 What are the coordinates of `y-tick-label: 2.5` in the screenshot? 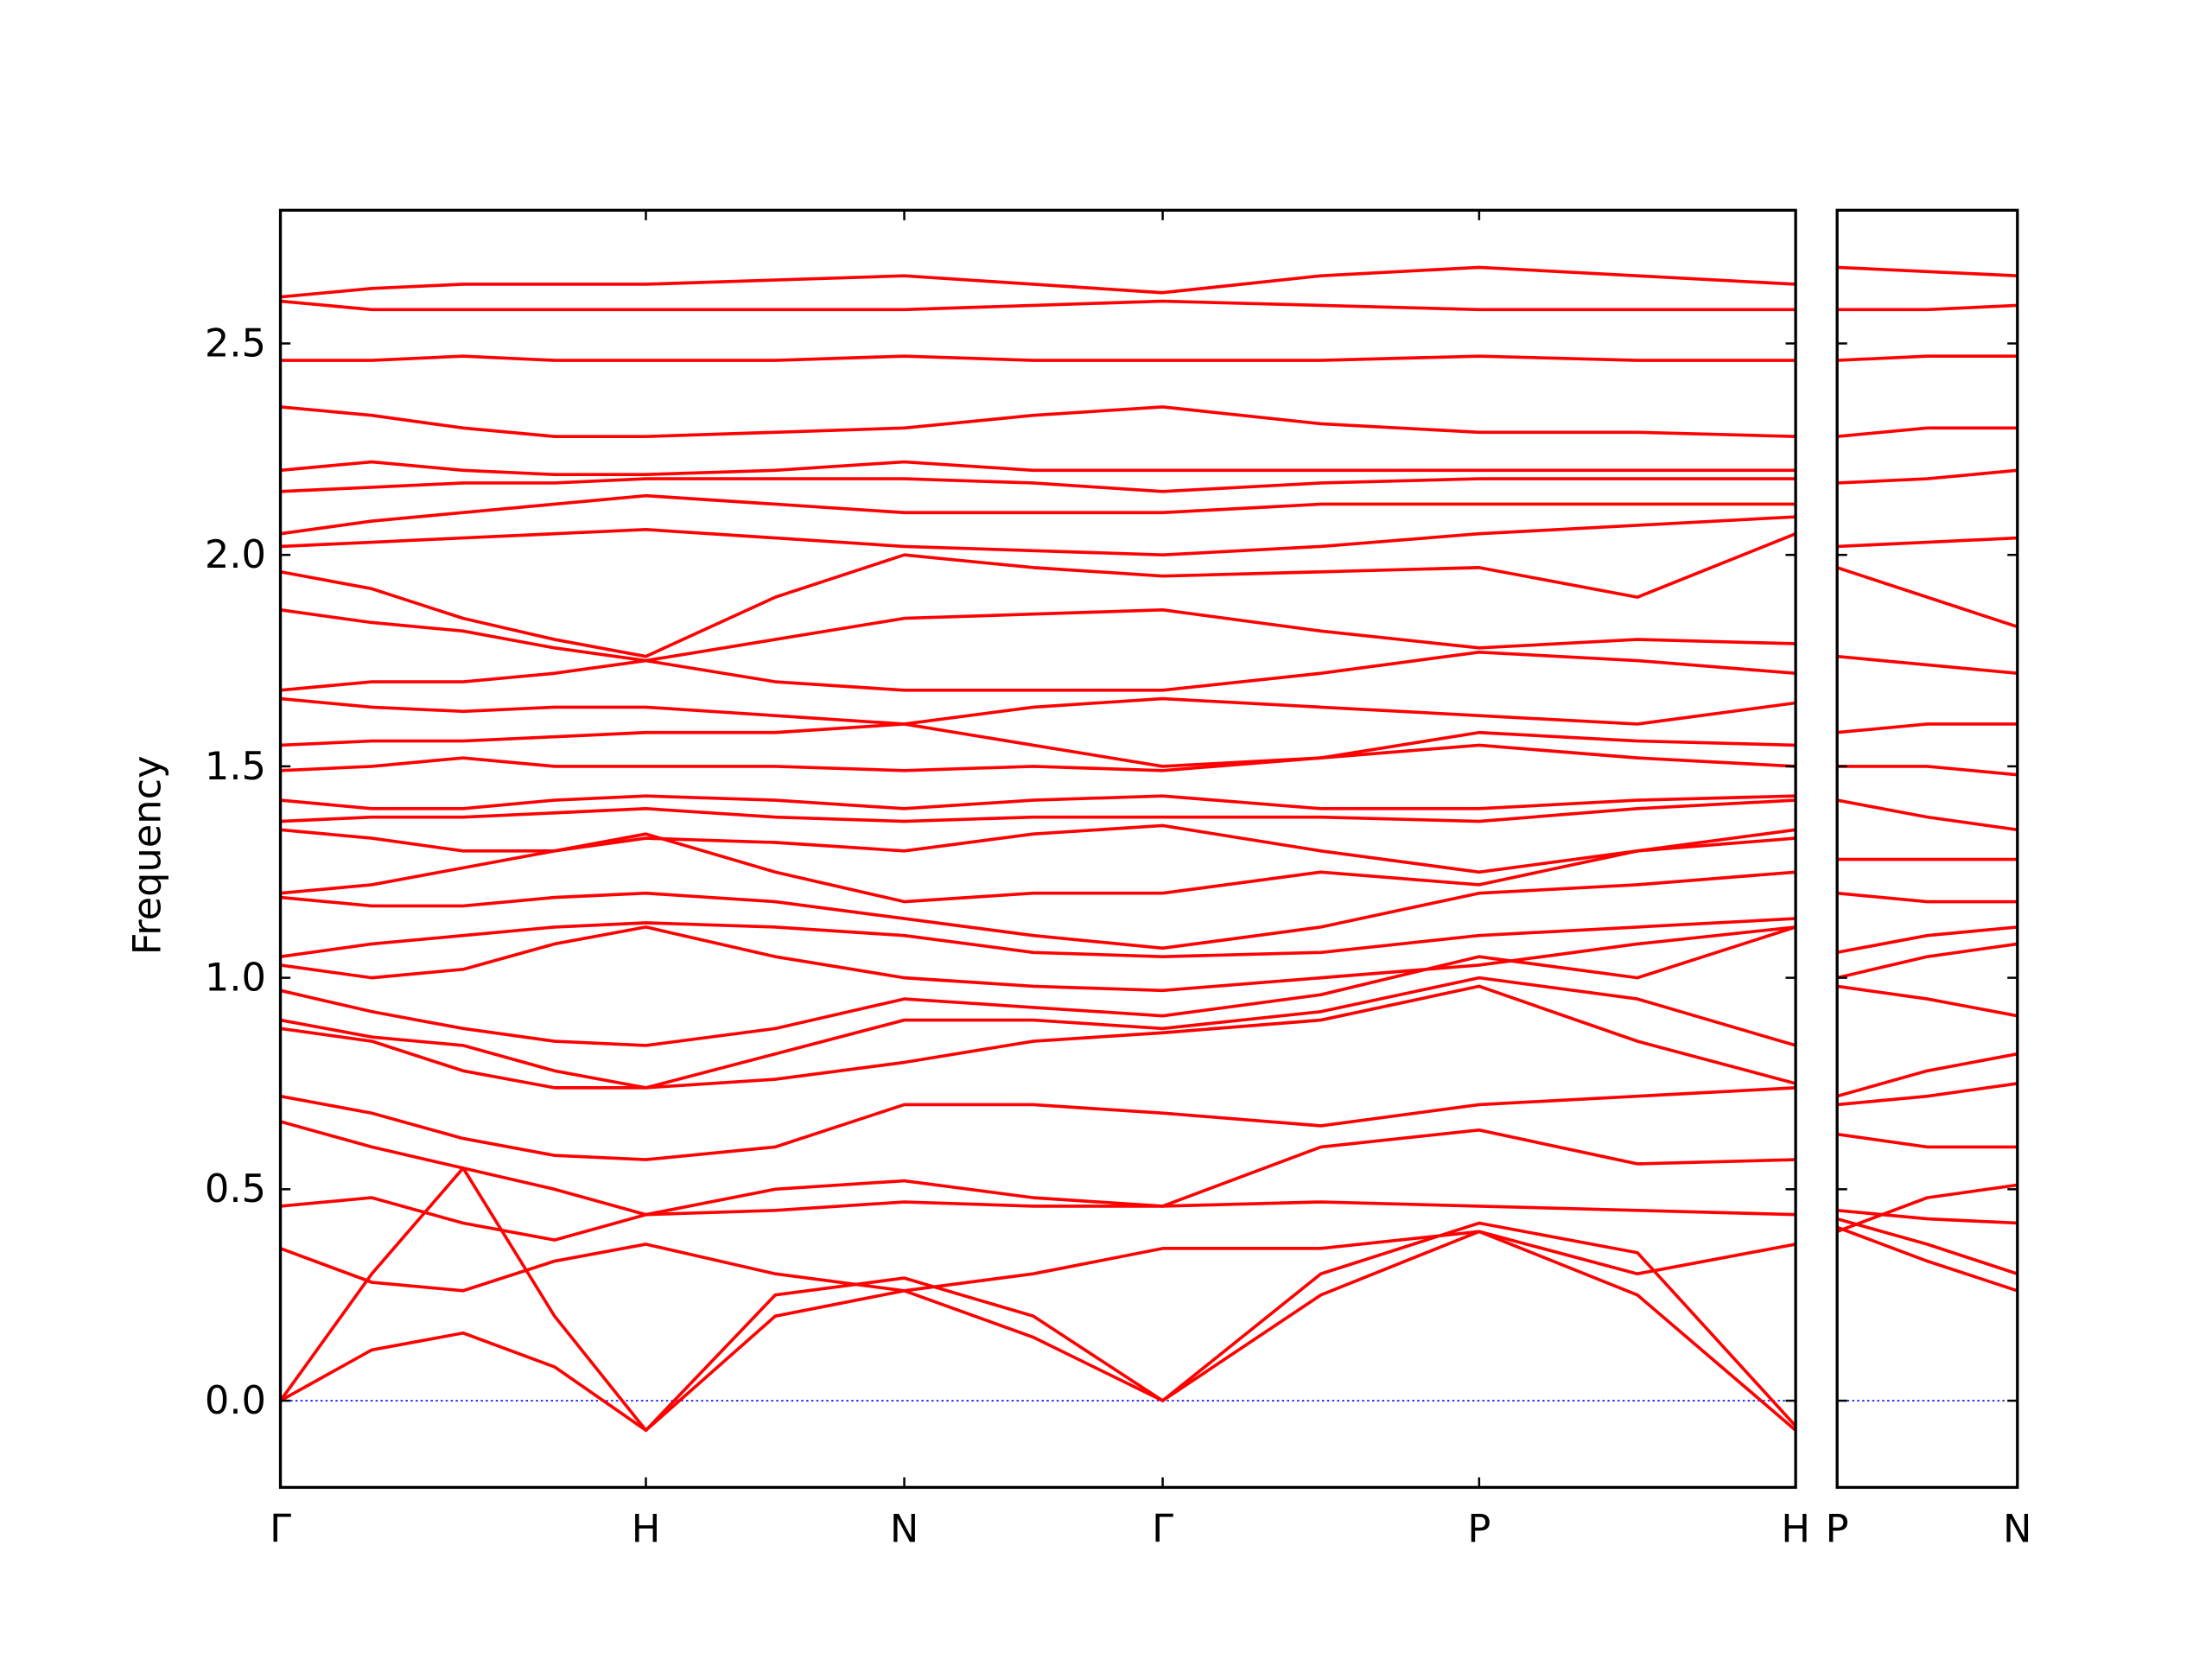 It's located at (235, 343).